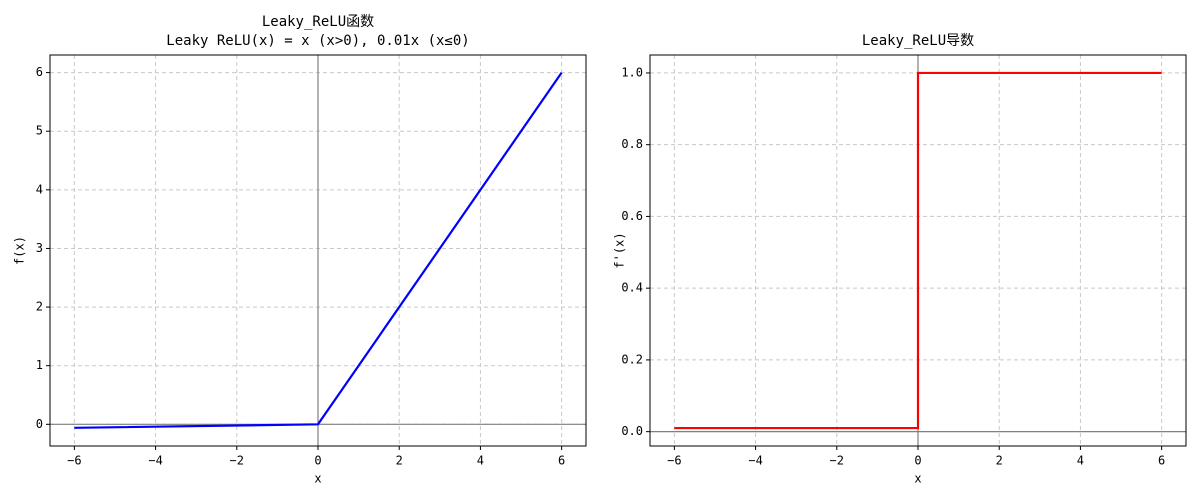 This screenshot has height=500, width=1200. Describe the element at coordinates (39, 424) in the screenshot. I see `y-tick-label: 0` at that location.